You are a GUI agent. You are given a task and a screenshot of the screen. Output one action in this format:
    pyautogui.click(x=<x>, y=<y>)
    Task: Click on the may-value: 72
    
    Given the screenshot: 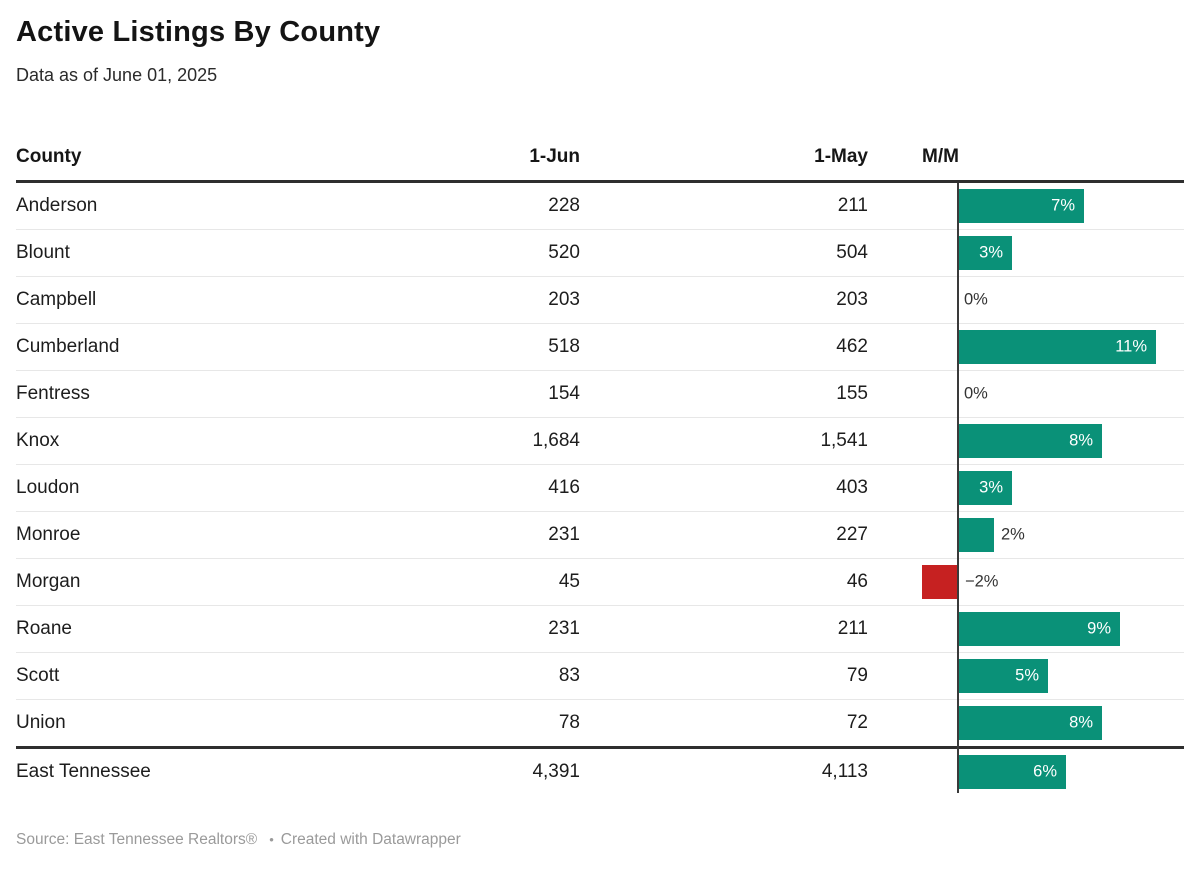 What is the action you would take?
    pyautogui.click(x=857, y=723)
    